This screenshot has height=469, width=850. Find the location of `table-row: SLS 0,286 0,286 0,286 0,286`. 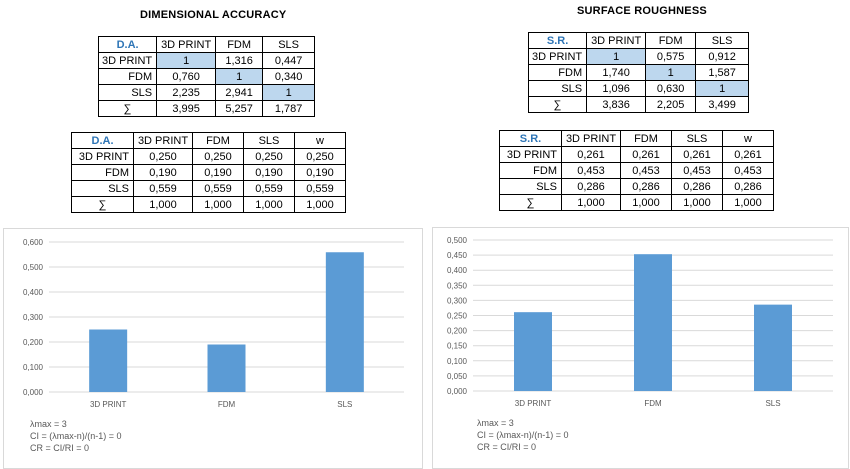

table-row: SLS 0,286 0,286 0,286 0,286 is located at coordinates (636, 186).